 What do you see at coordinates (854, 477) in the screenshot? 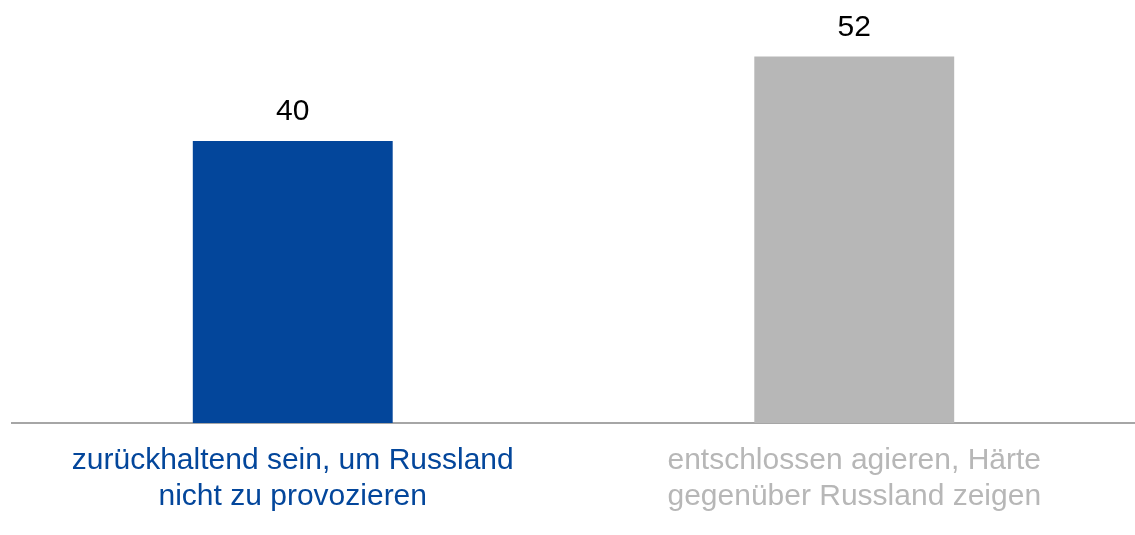
I see `x-tick-label: entschlossen agieren, Härte gegenüber Russland zeigen` at bounding box center [854, 477].